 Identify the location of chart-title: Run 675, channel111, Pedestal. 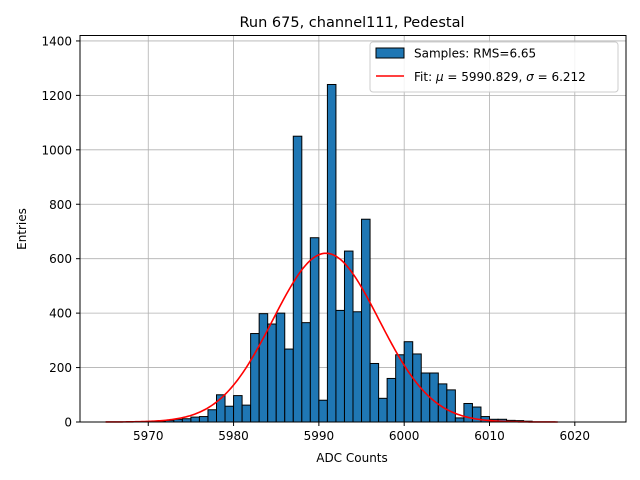
(351, 23).